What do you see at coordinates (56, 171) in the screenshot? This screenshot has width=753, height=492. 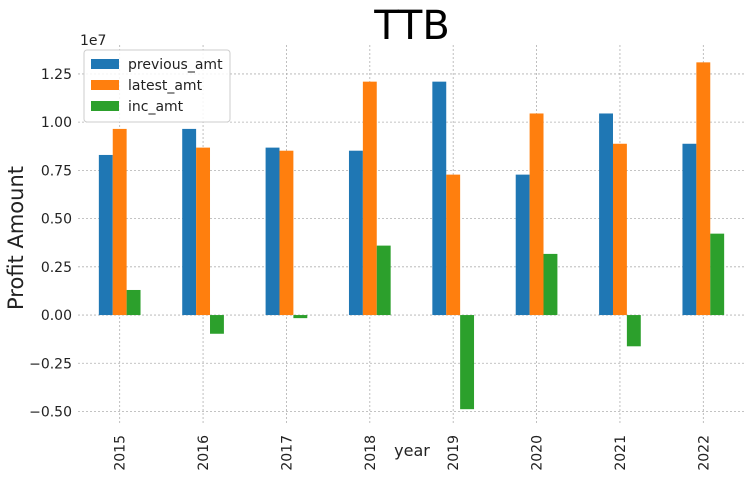 I see `y-tick-label: 0.75` at bounding box center [56, 171].